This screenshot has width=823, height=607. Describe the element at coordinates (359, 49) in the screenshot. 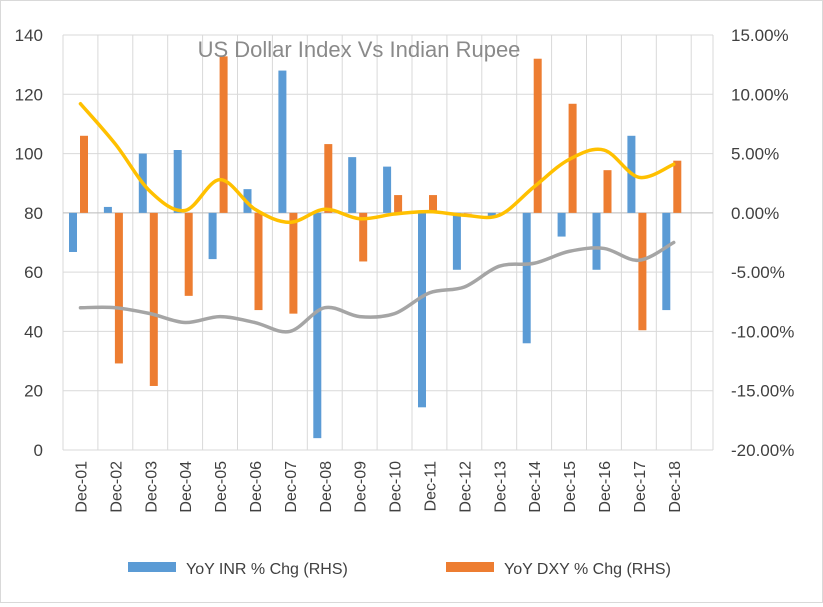

I see `chart-title: US Dollar Index Vs Indian Rupee` at that location.